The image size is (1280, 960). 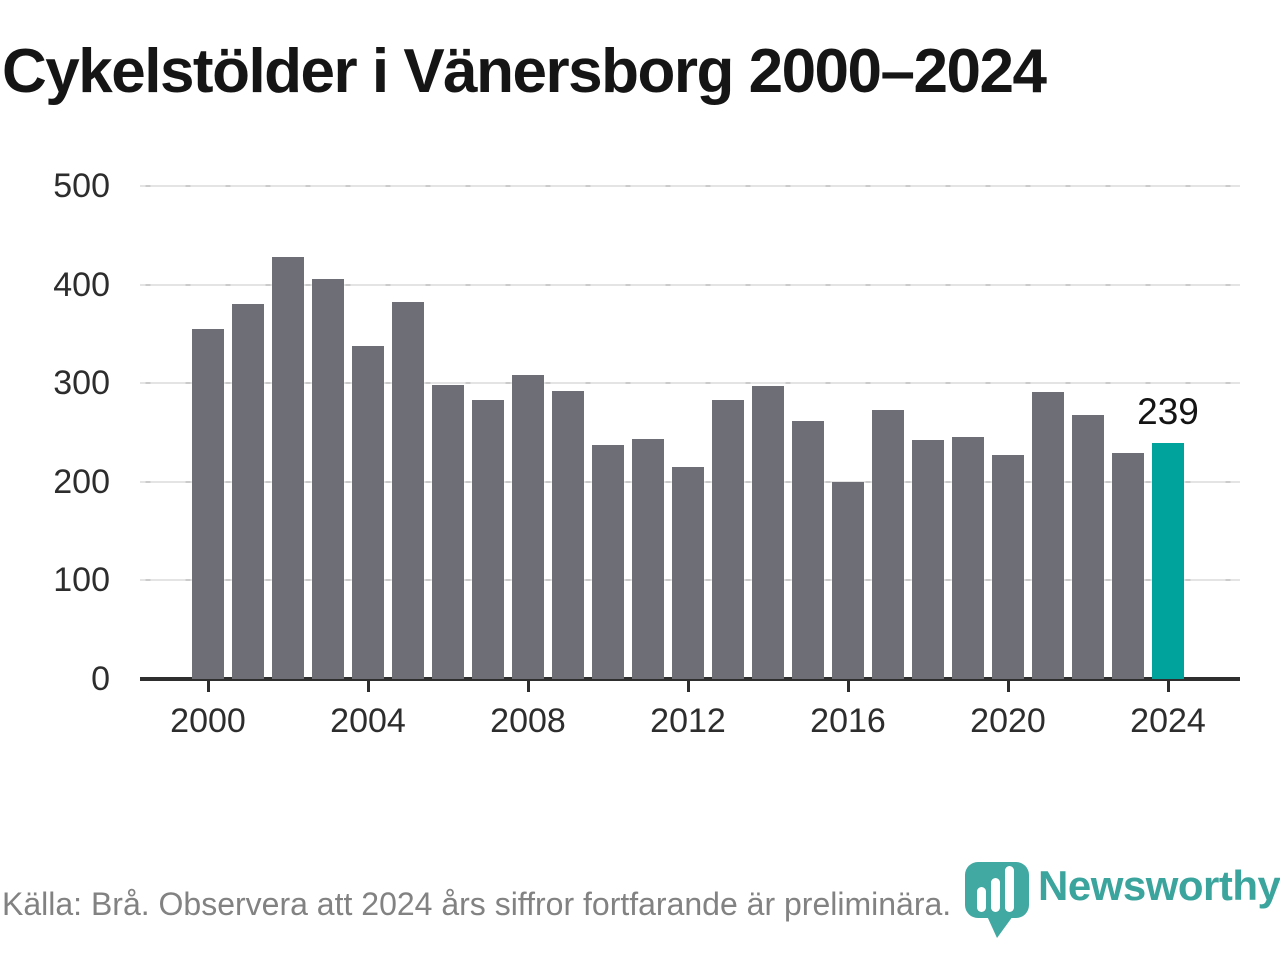 What do you see at coordinates (688, 686) in the screenshot?
I see `x-axis-tick-2012` at bounding box center [688, 686].